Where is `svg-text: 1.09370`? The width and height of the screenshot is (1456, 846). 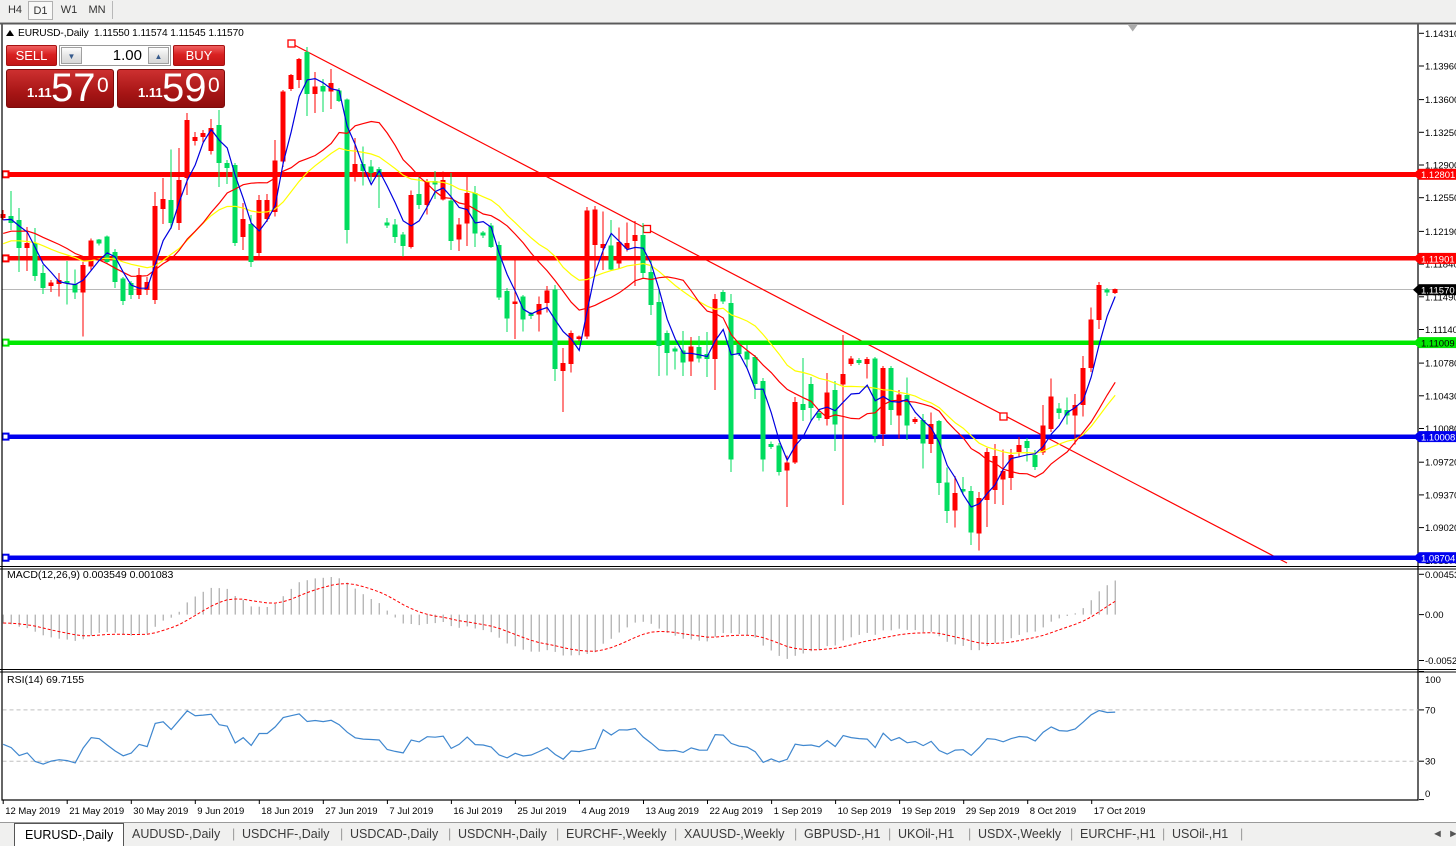
svg-text: 1.09370 is located at coordinates (1440, 495).